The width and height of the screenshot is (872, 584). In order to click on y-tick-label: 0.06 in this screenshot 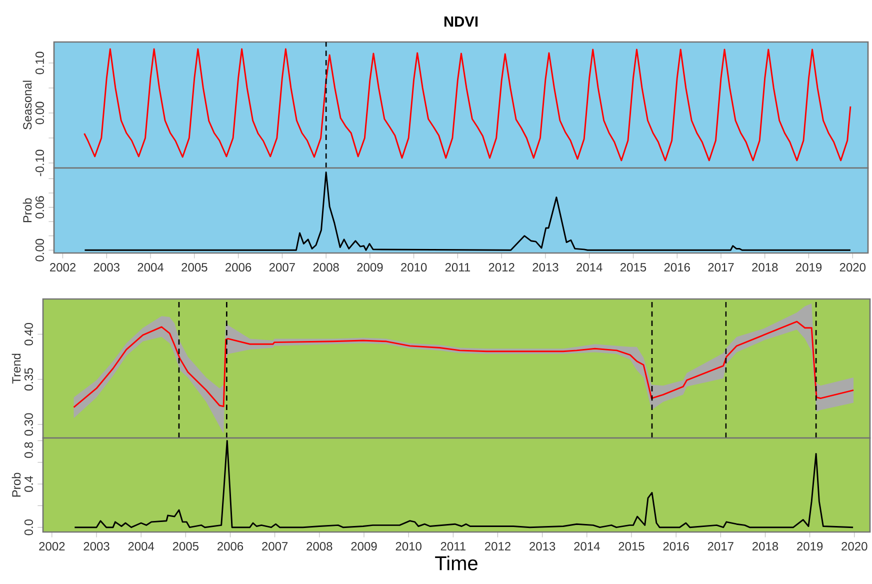, I will do `click(39, 207)`.